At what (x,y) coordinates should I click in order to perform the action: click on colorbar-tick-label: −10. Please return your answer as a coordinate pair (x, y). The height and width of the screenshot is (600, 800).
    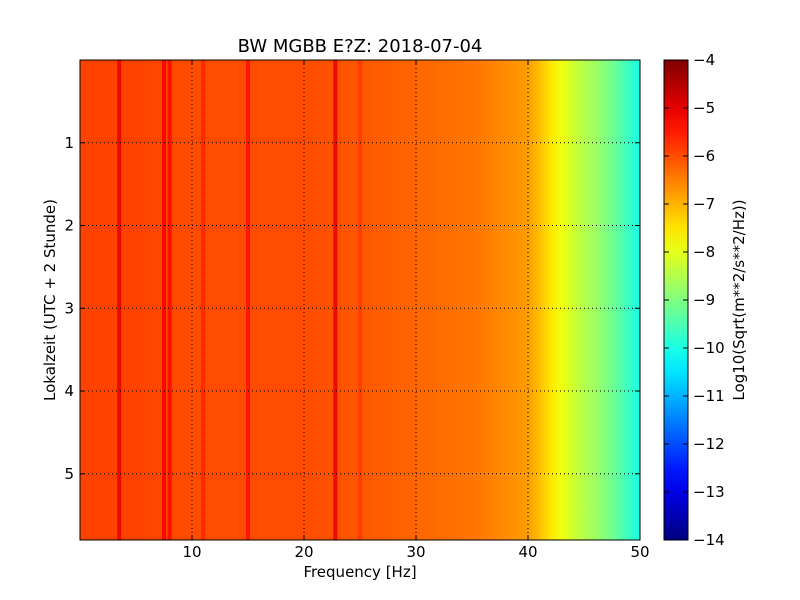
    Looking at the image, I should click on (709, 348).